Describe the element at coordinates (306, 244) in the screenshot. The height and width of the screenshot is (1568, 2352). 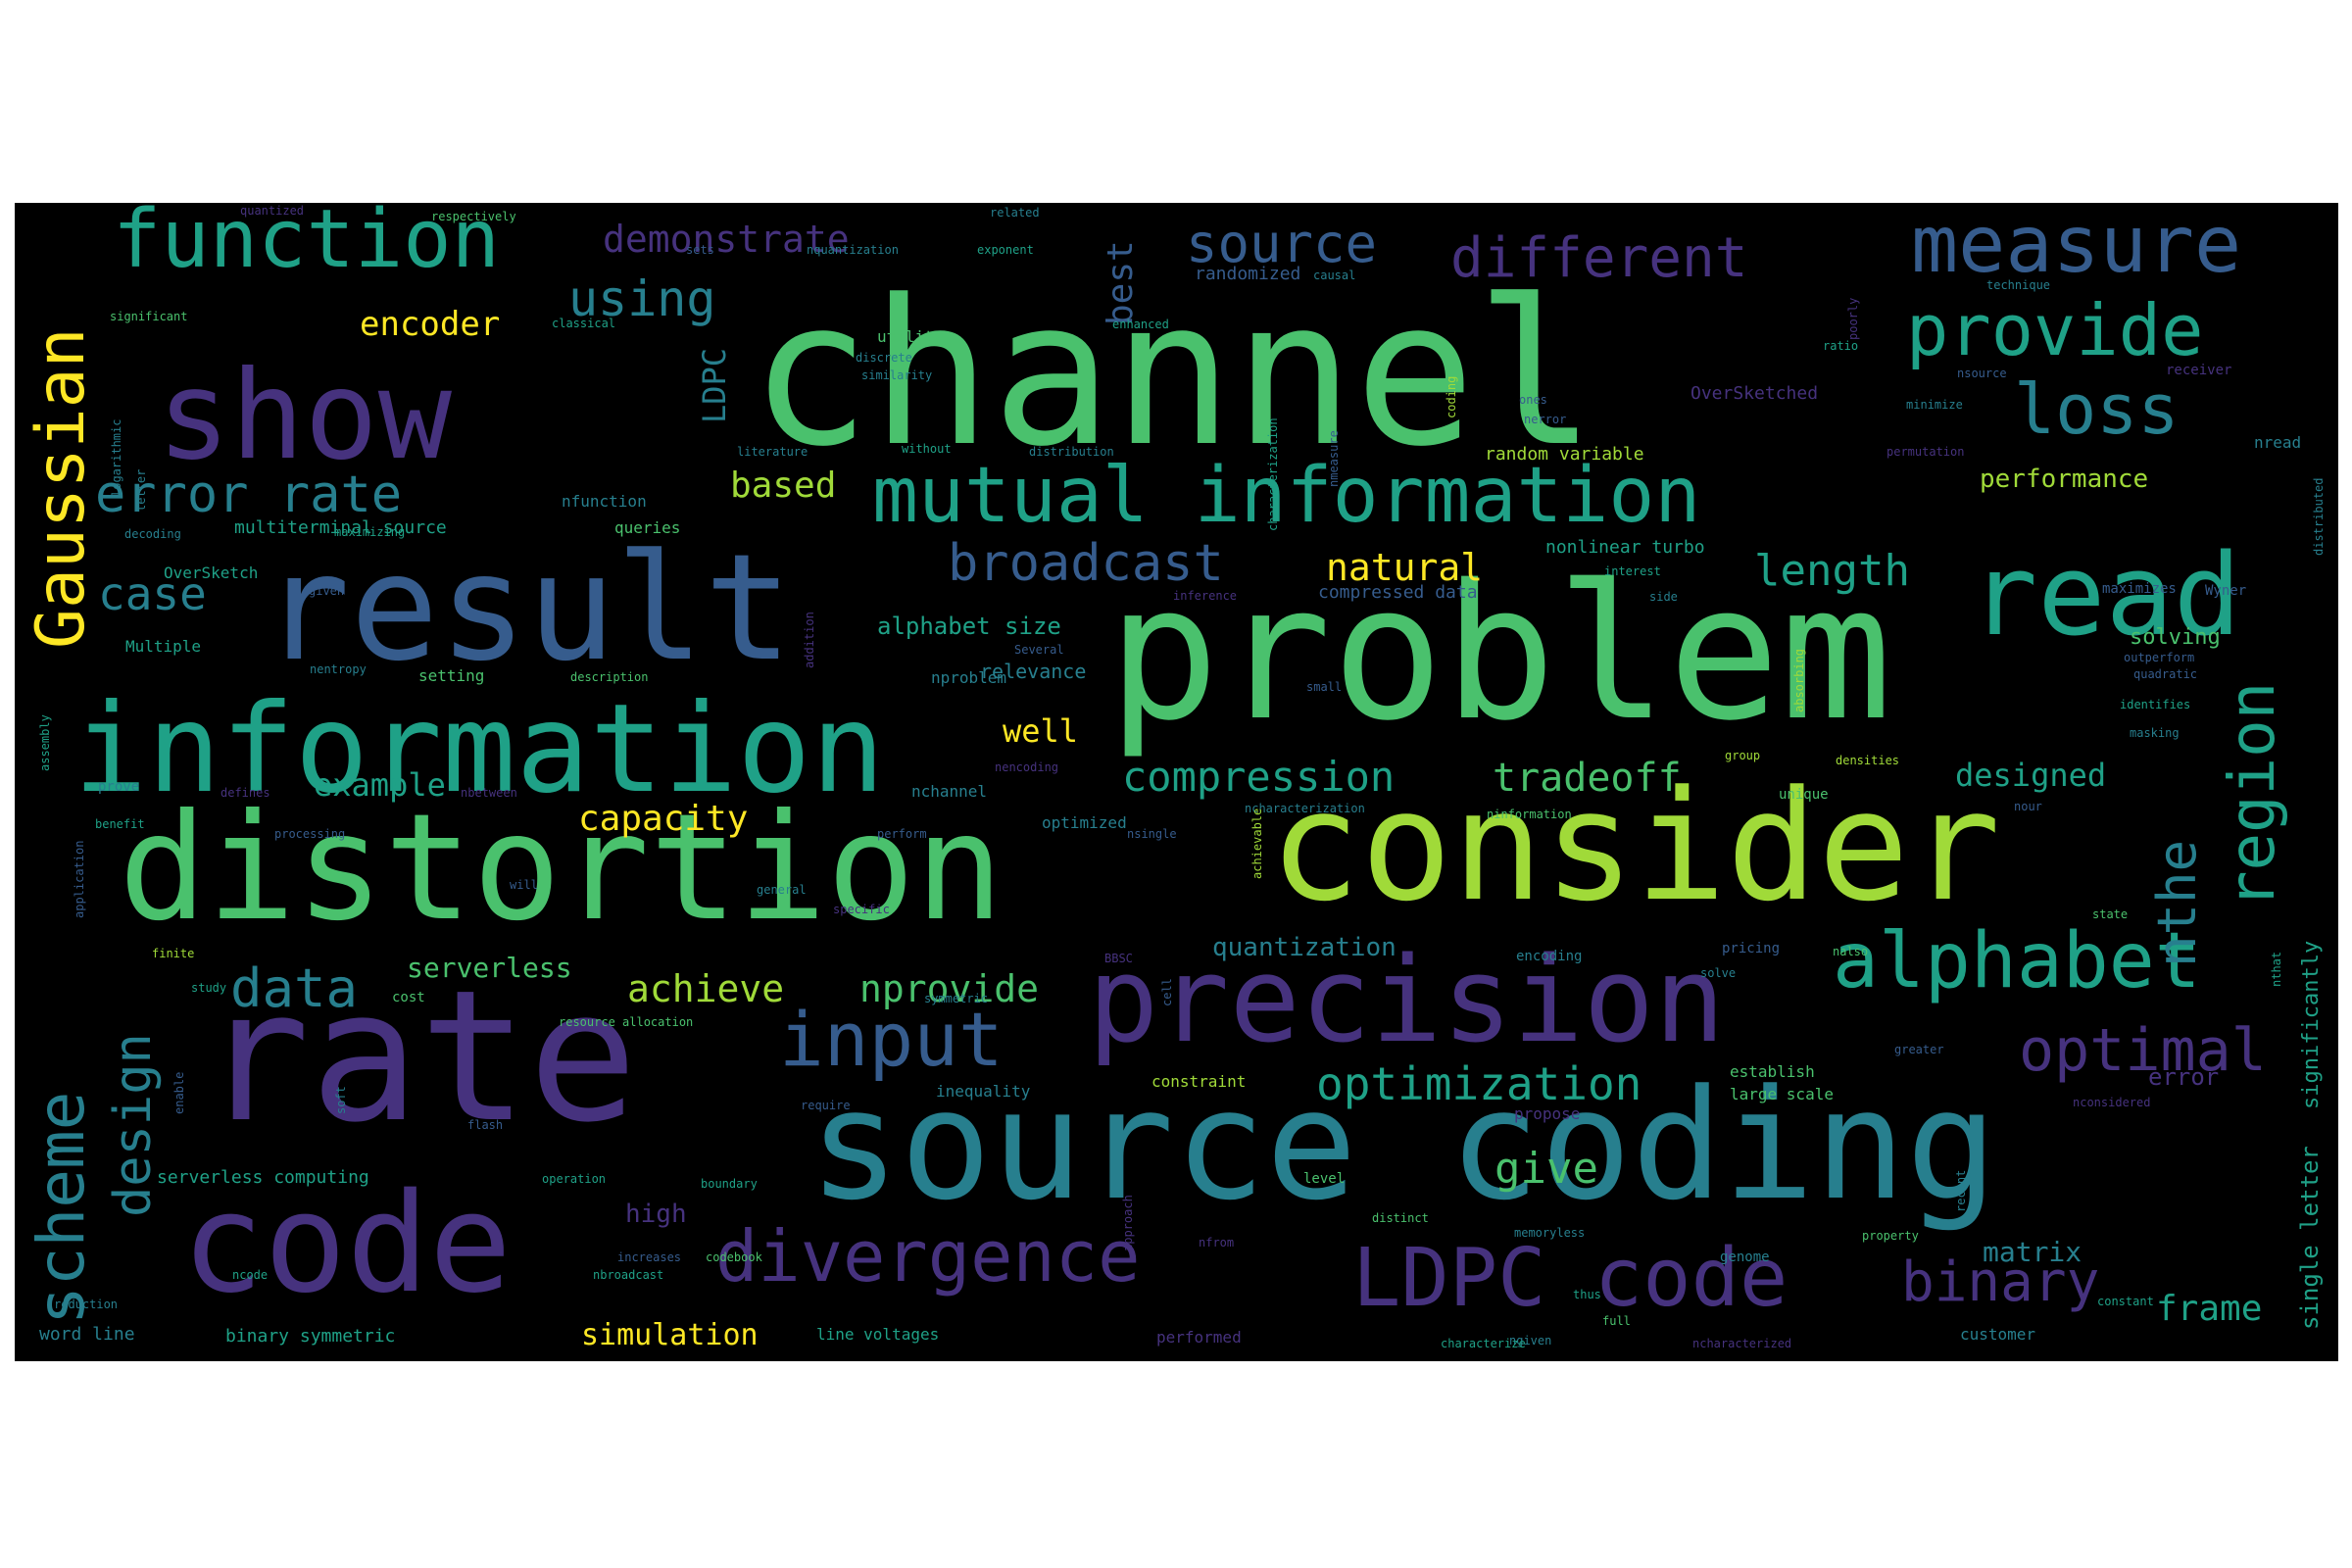
I see `cloud-word: function` at that location.